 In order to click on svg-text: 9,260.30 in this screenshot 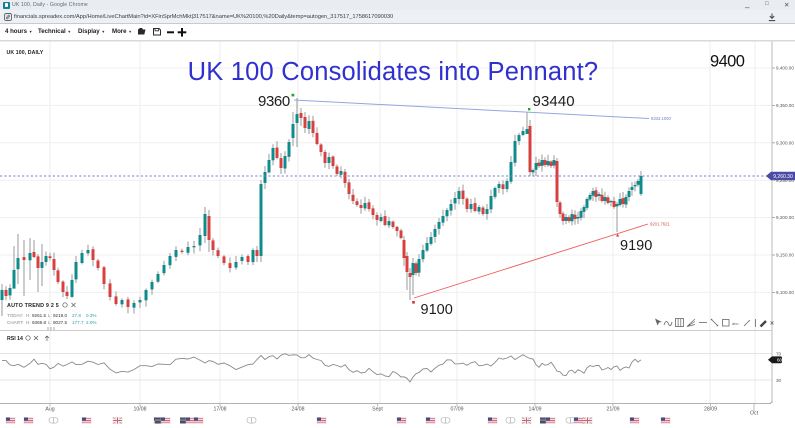, I will do `click(783, 177)`.